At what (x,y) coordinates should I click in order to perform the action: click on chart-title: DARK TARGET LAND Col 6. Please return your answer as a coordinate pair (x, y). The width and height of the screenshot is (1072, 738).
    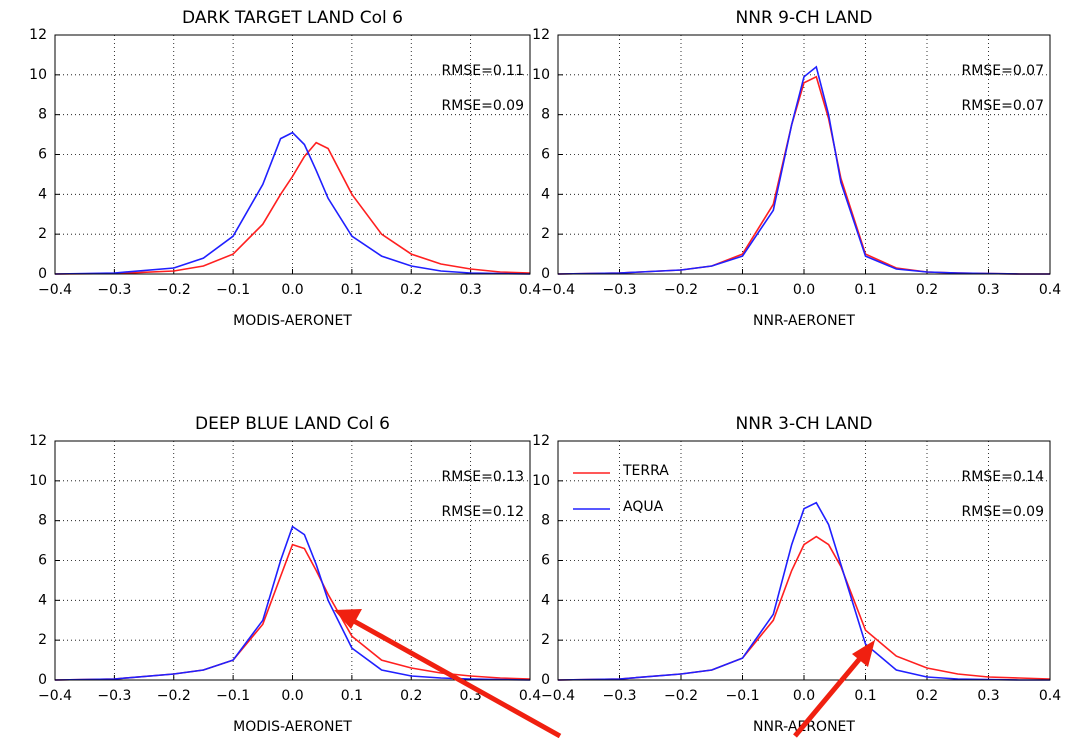
    Looking at the image, I should click on (292, 18).